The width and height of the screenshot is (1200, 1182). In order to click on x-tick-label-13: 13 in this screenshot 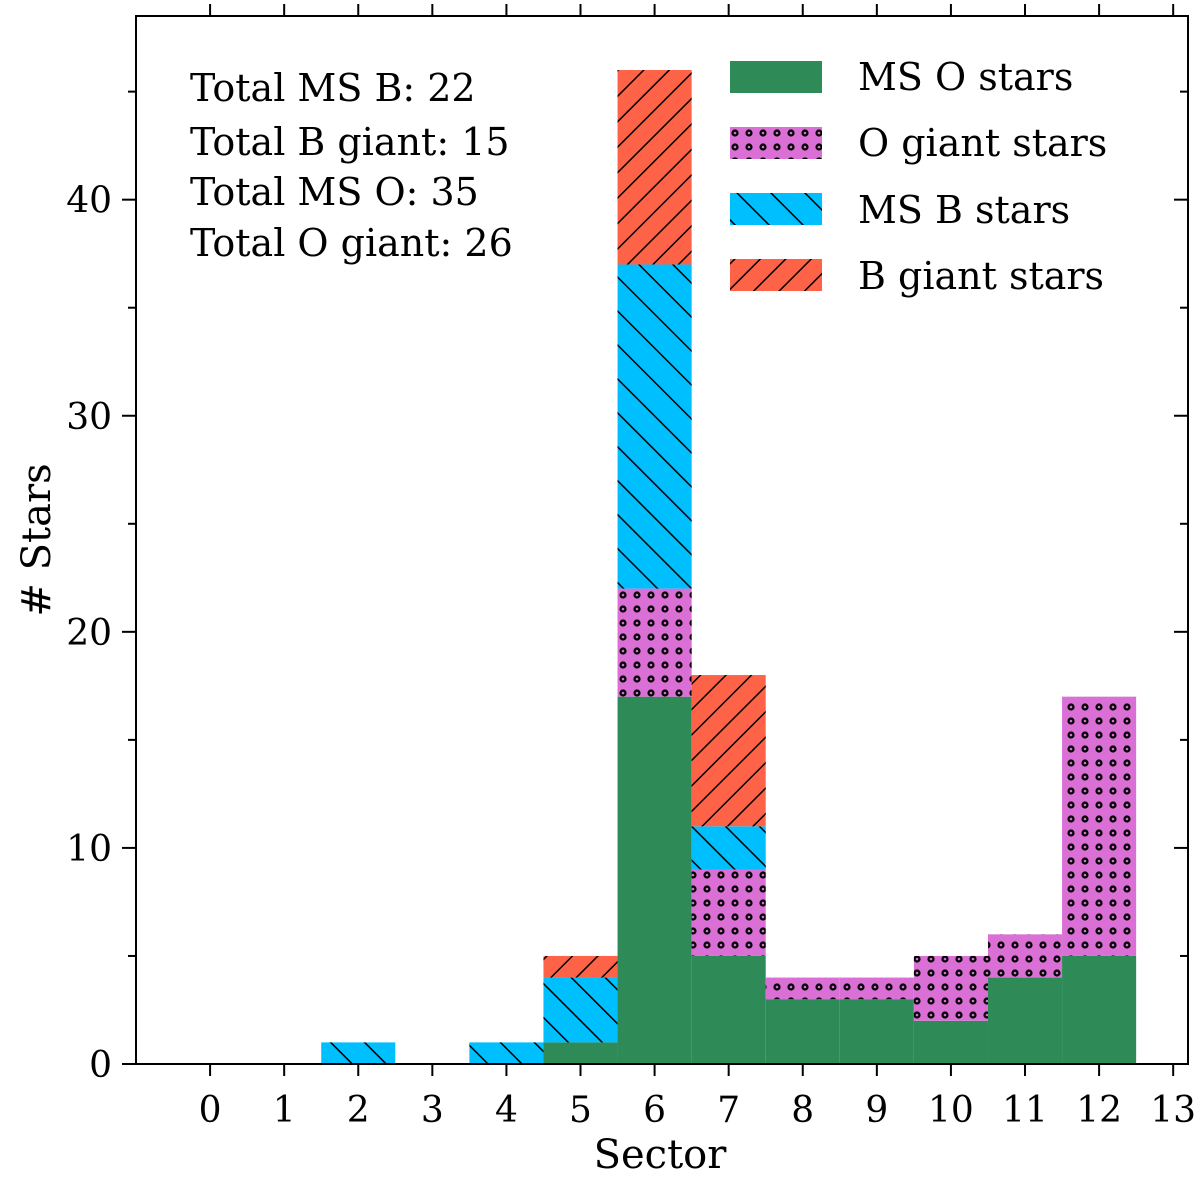, I will do `click(1173, 1110)`.